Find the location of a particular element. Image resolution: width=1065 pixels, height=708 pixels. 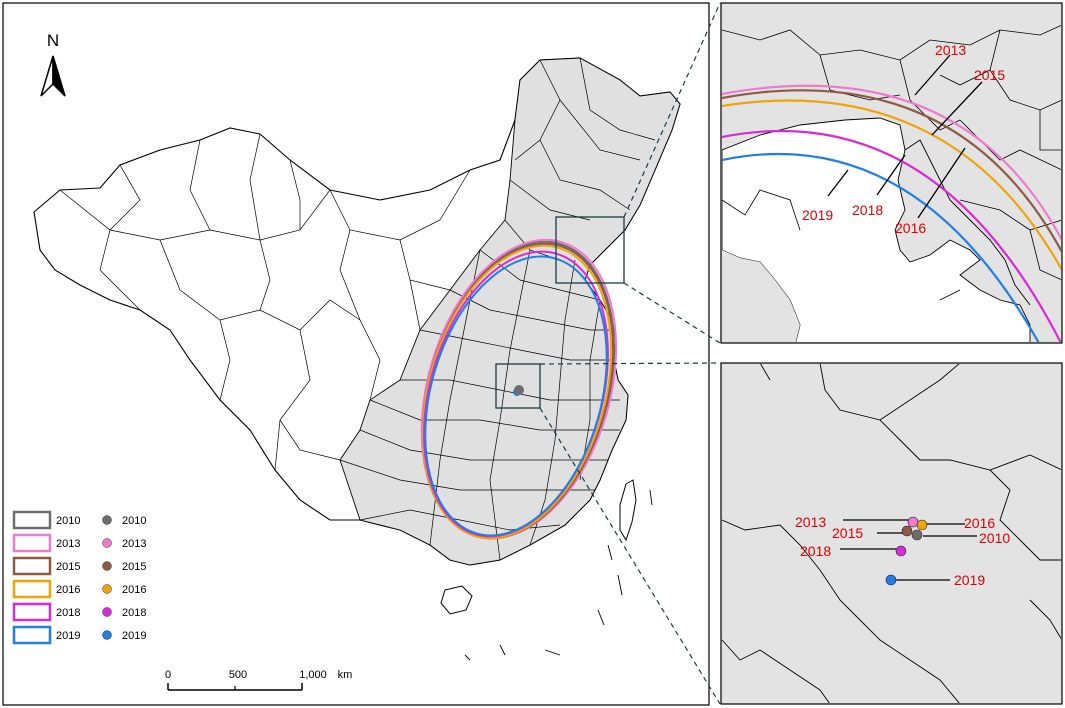

legend-center-label-2010: 2010 is located at coordinates (134, 521).